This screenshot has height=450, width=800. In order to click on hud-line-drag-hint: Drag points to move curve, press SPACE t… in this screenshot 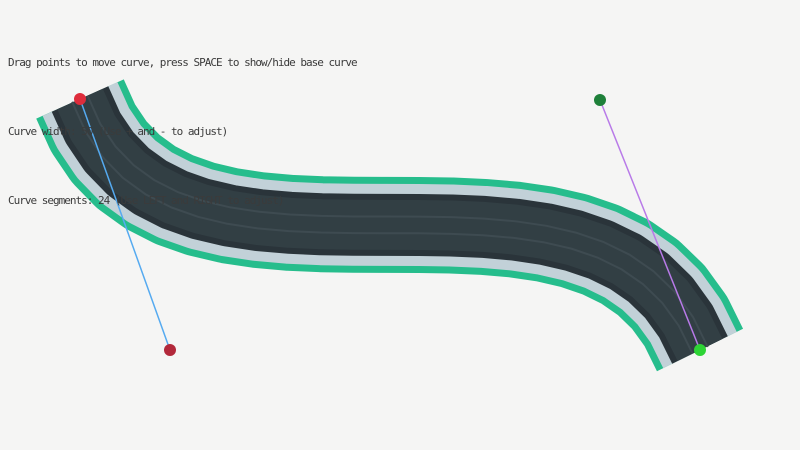, I will do `click(183, 62)`.